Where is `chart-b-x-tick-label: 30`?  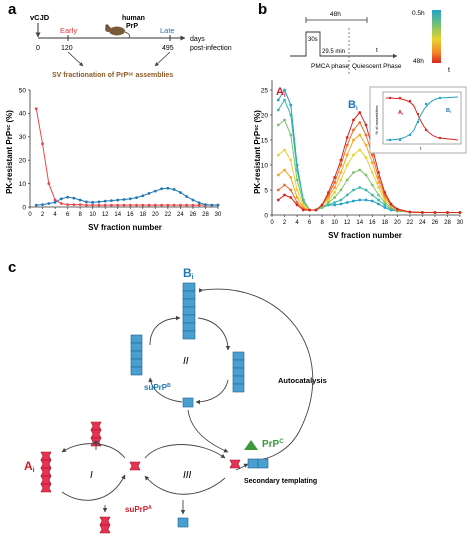 chart-b-x-tick-label: 30 is located at coordinates (460, 223).